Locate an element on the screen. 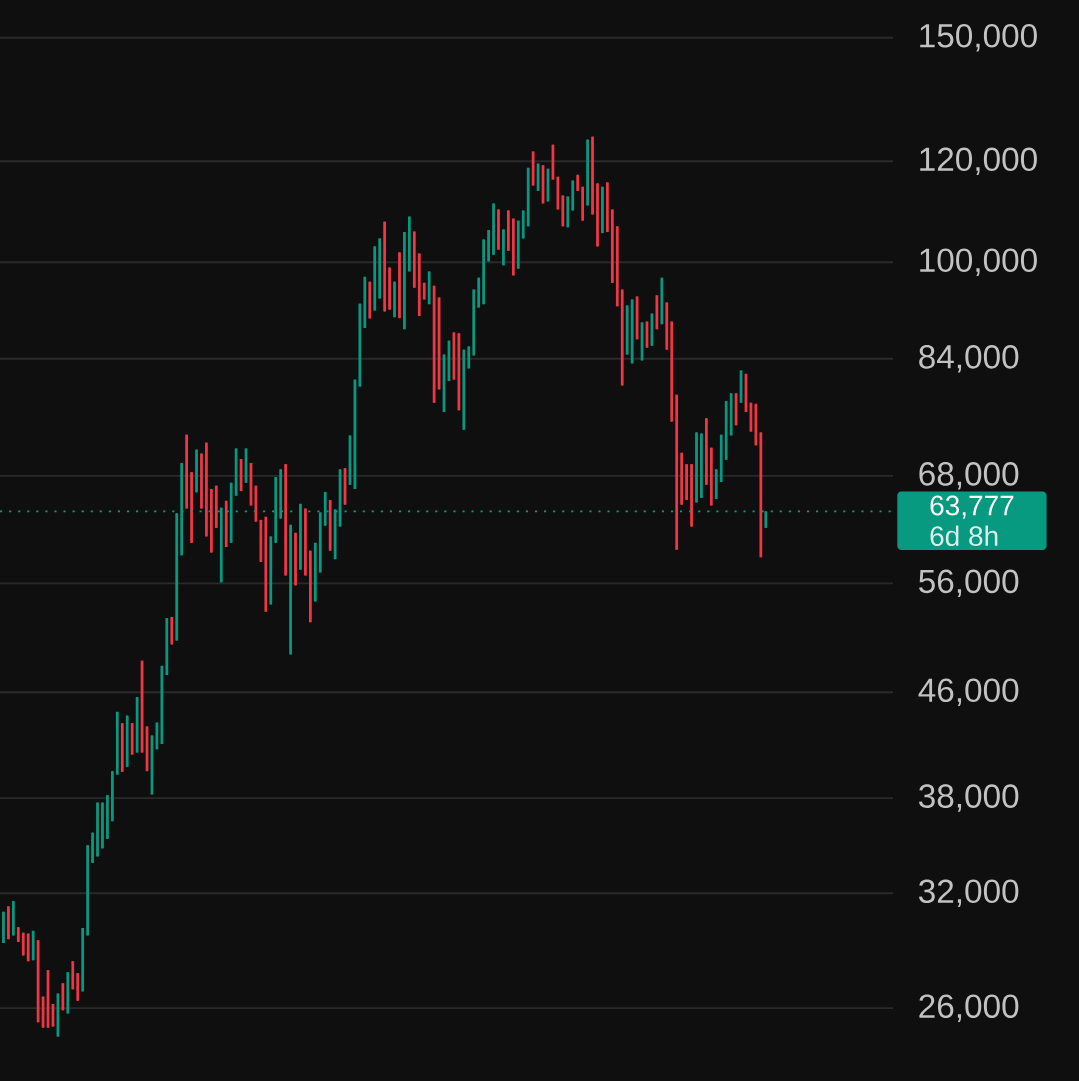 This screenshot has height=1081, width=1079. y-tick-label: 32,000 is located at coordinates (969, 893).